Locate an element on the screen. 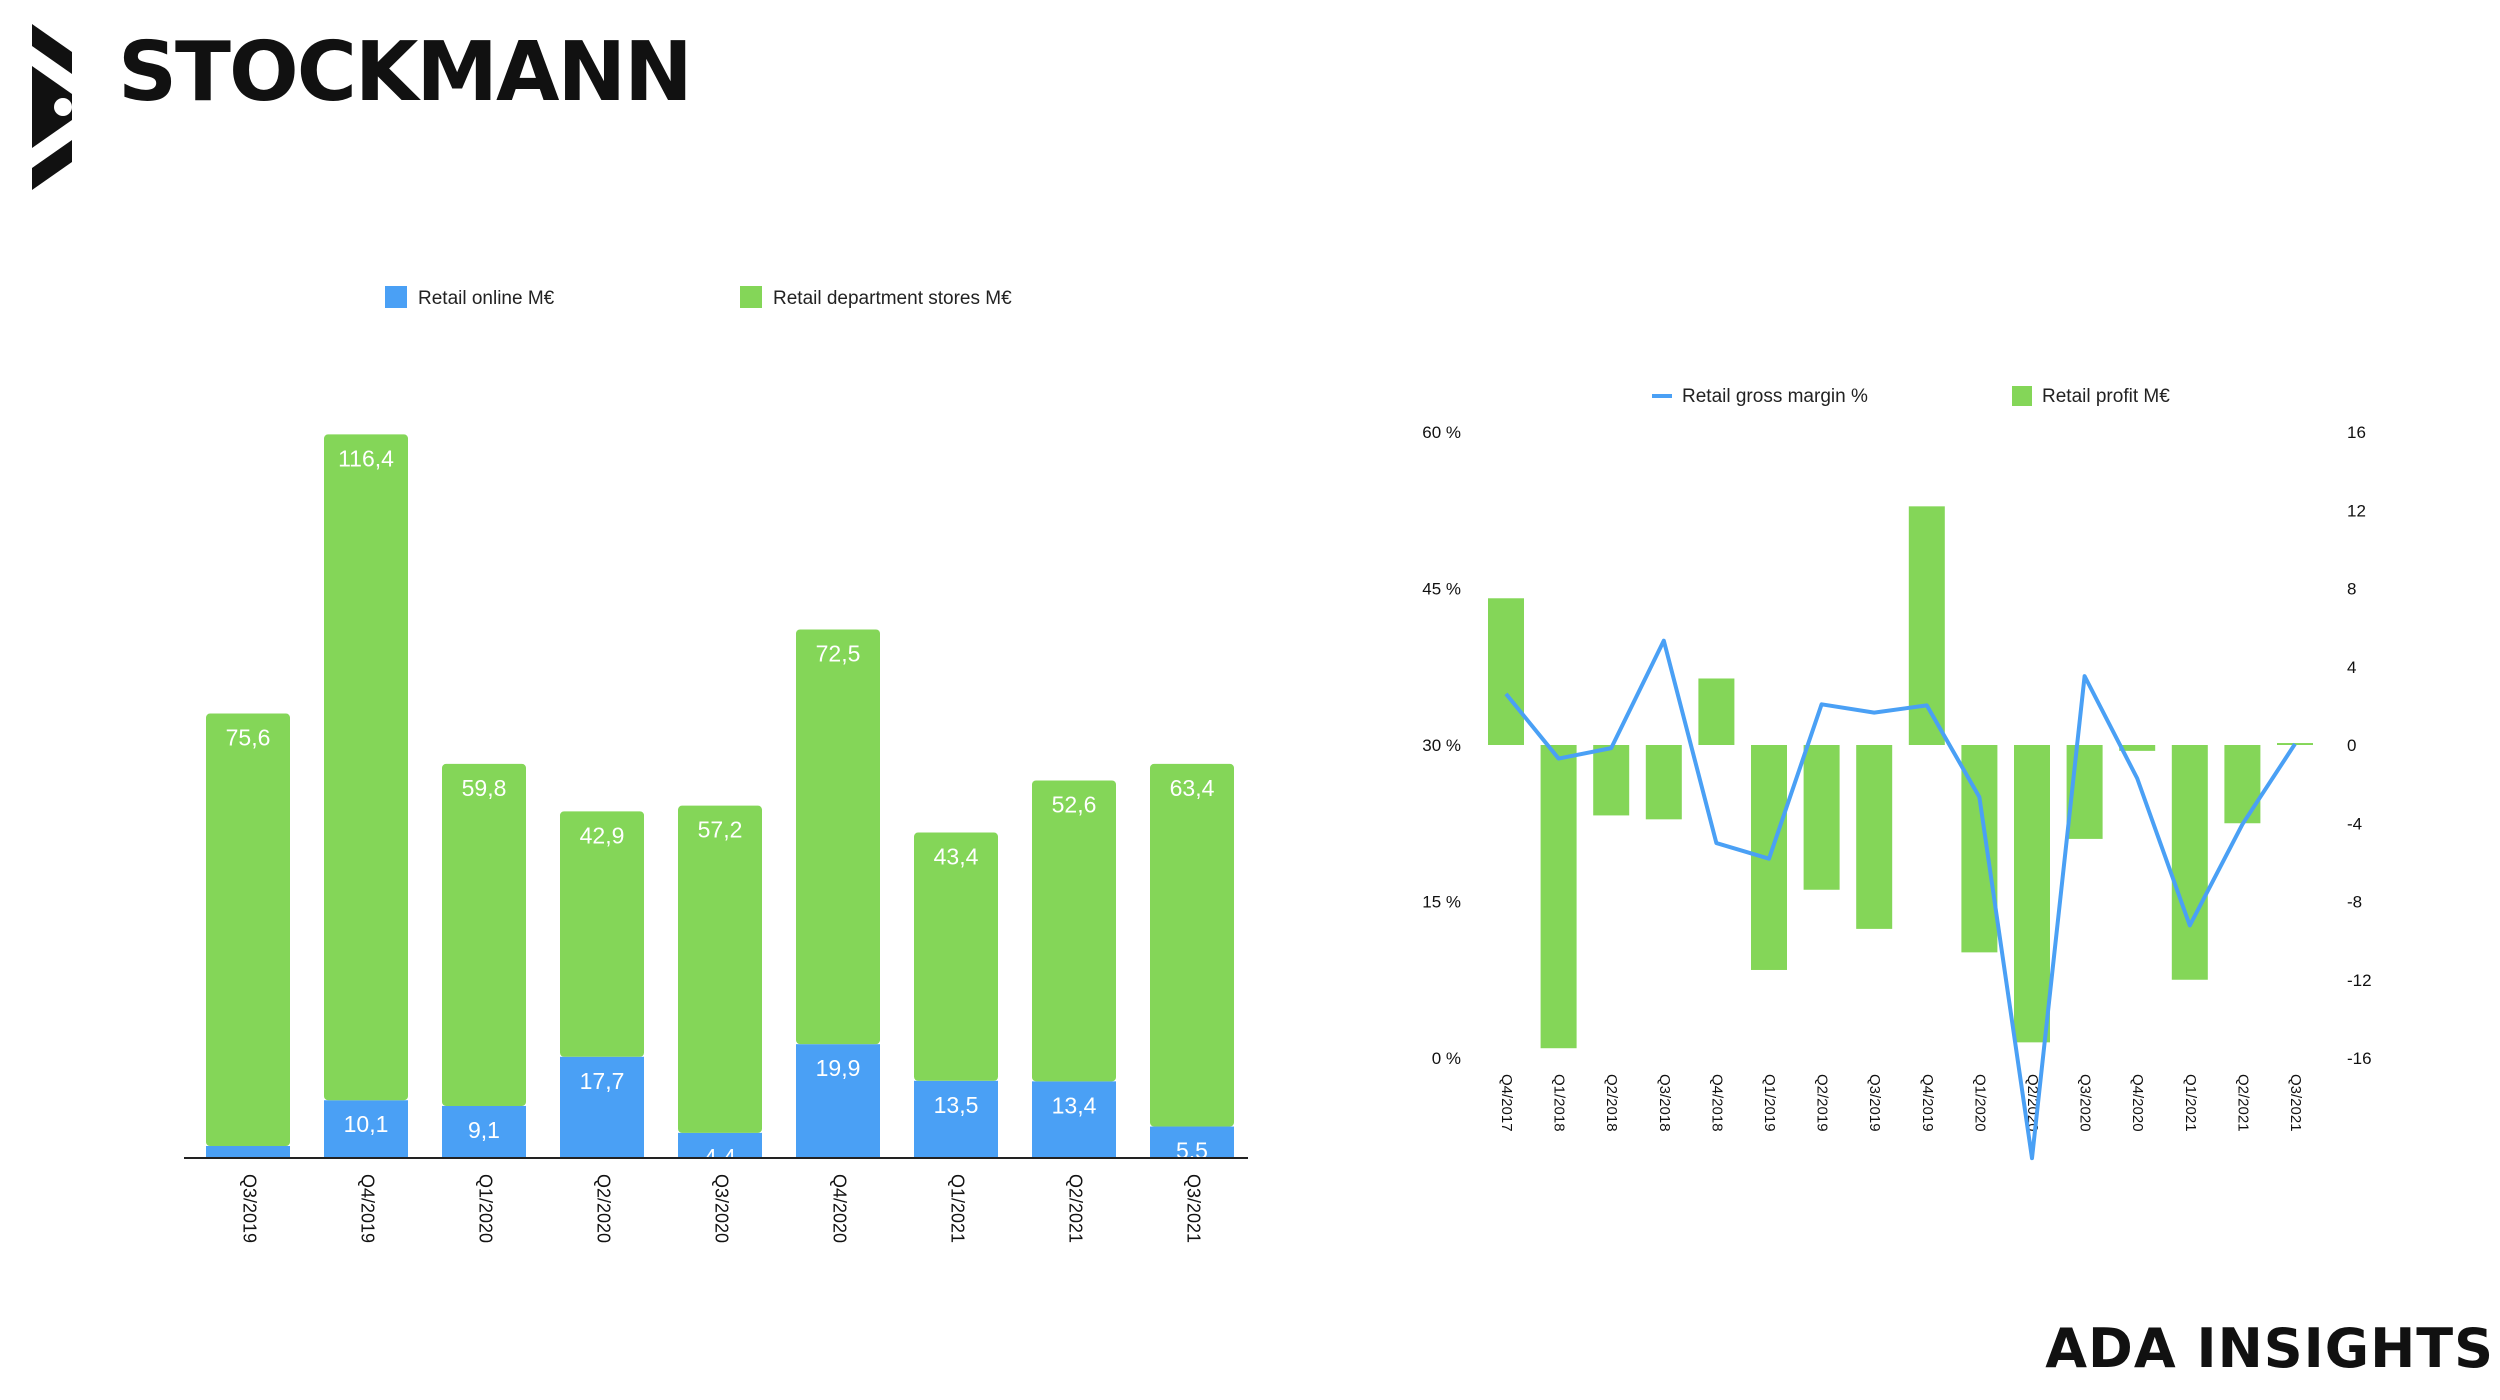  data-label-online: 5,5 is located at coordinates (1192, 1151).